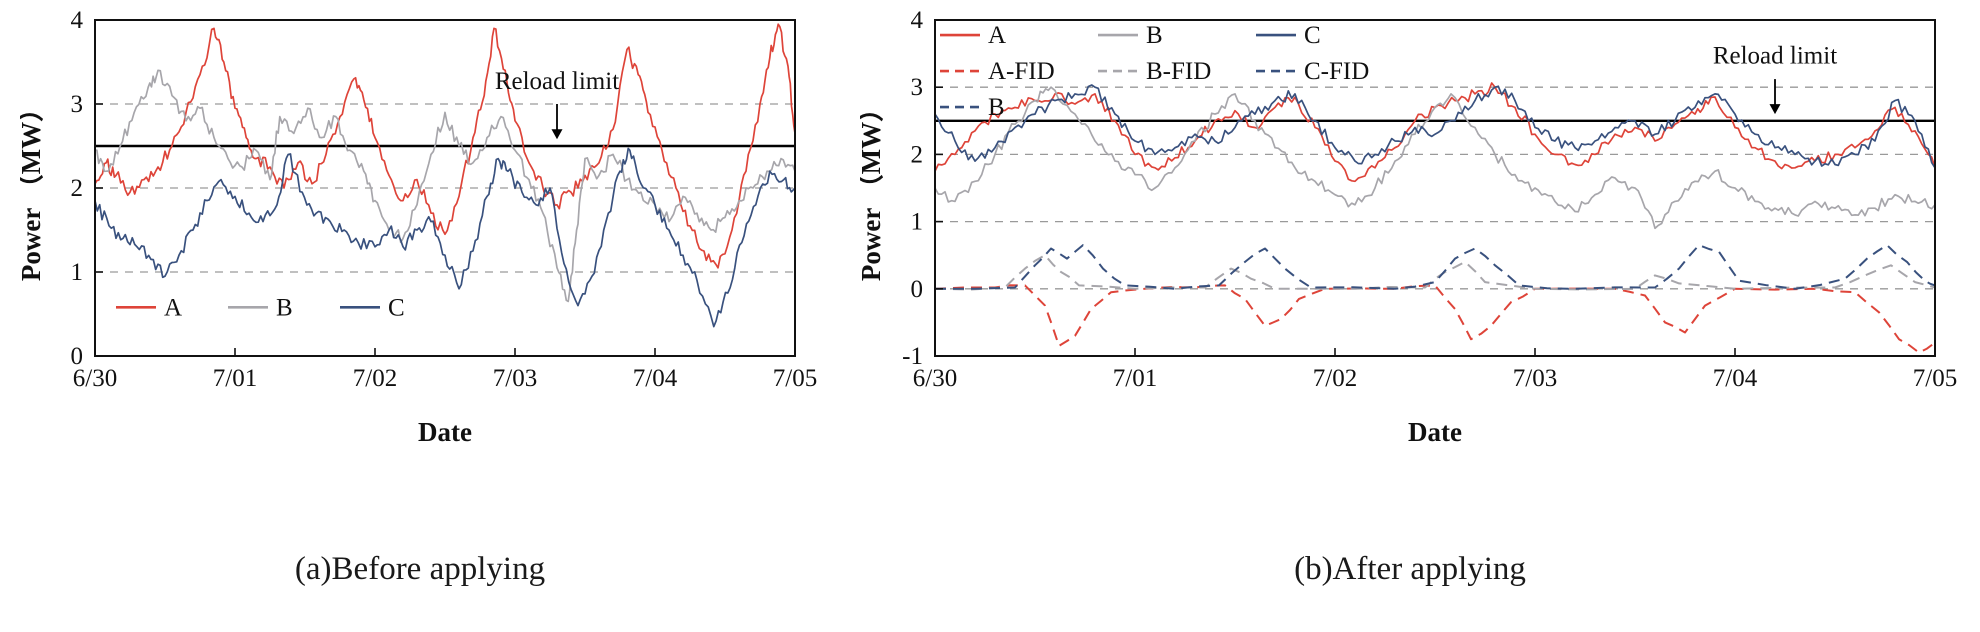 This screenshot has width=1980, height=632. Describe the element at coordinates (1435, 319) in the screenshot. I see `series-A-FID-line` at that location.